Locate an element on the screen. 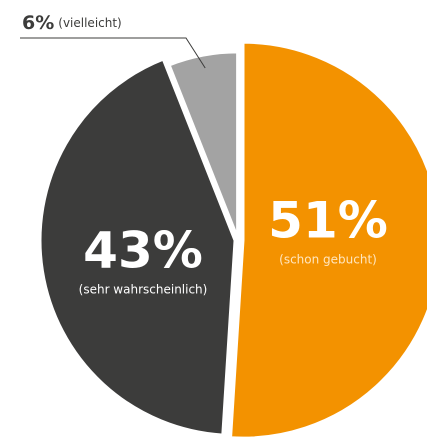 Image resolution: width=427 pixels, height=441 pixels. annotation-category: (vielleicht) is located at coordinates (89, 23).